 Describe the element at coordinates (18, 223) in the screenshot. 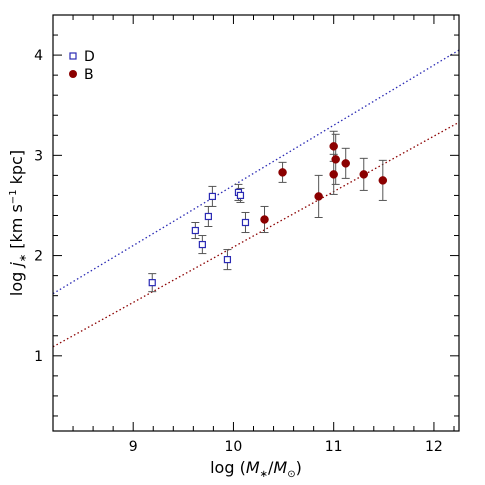

I see `y-axis-label: log j∗ [km s−1 kpc]` at that location.